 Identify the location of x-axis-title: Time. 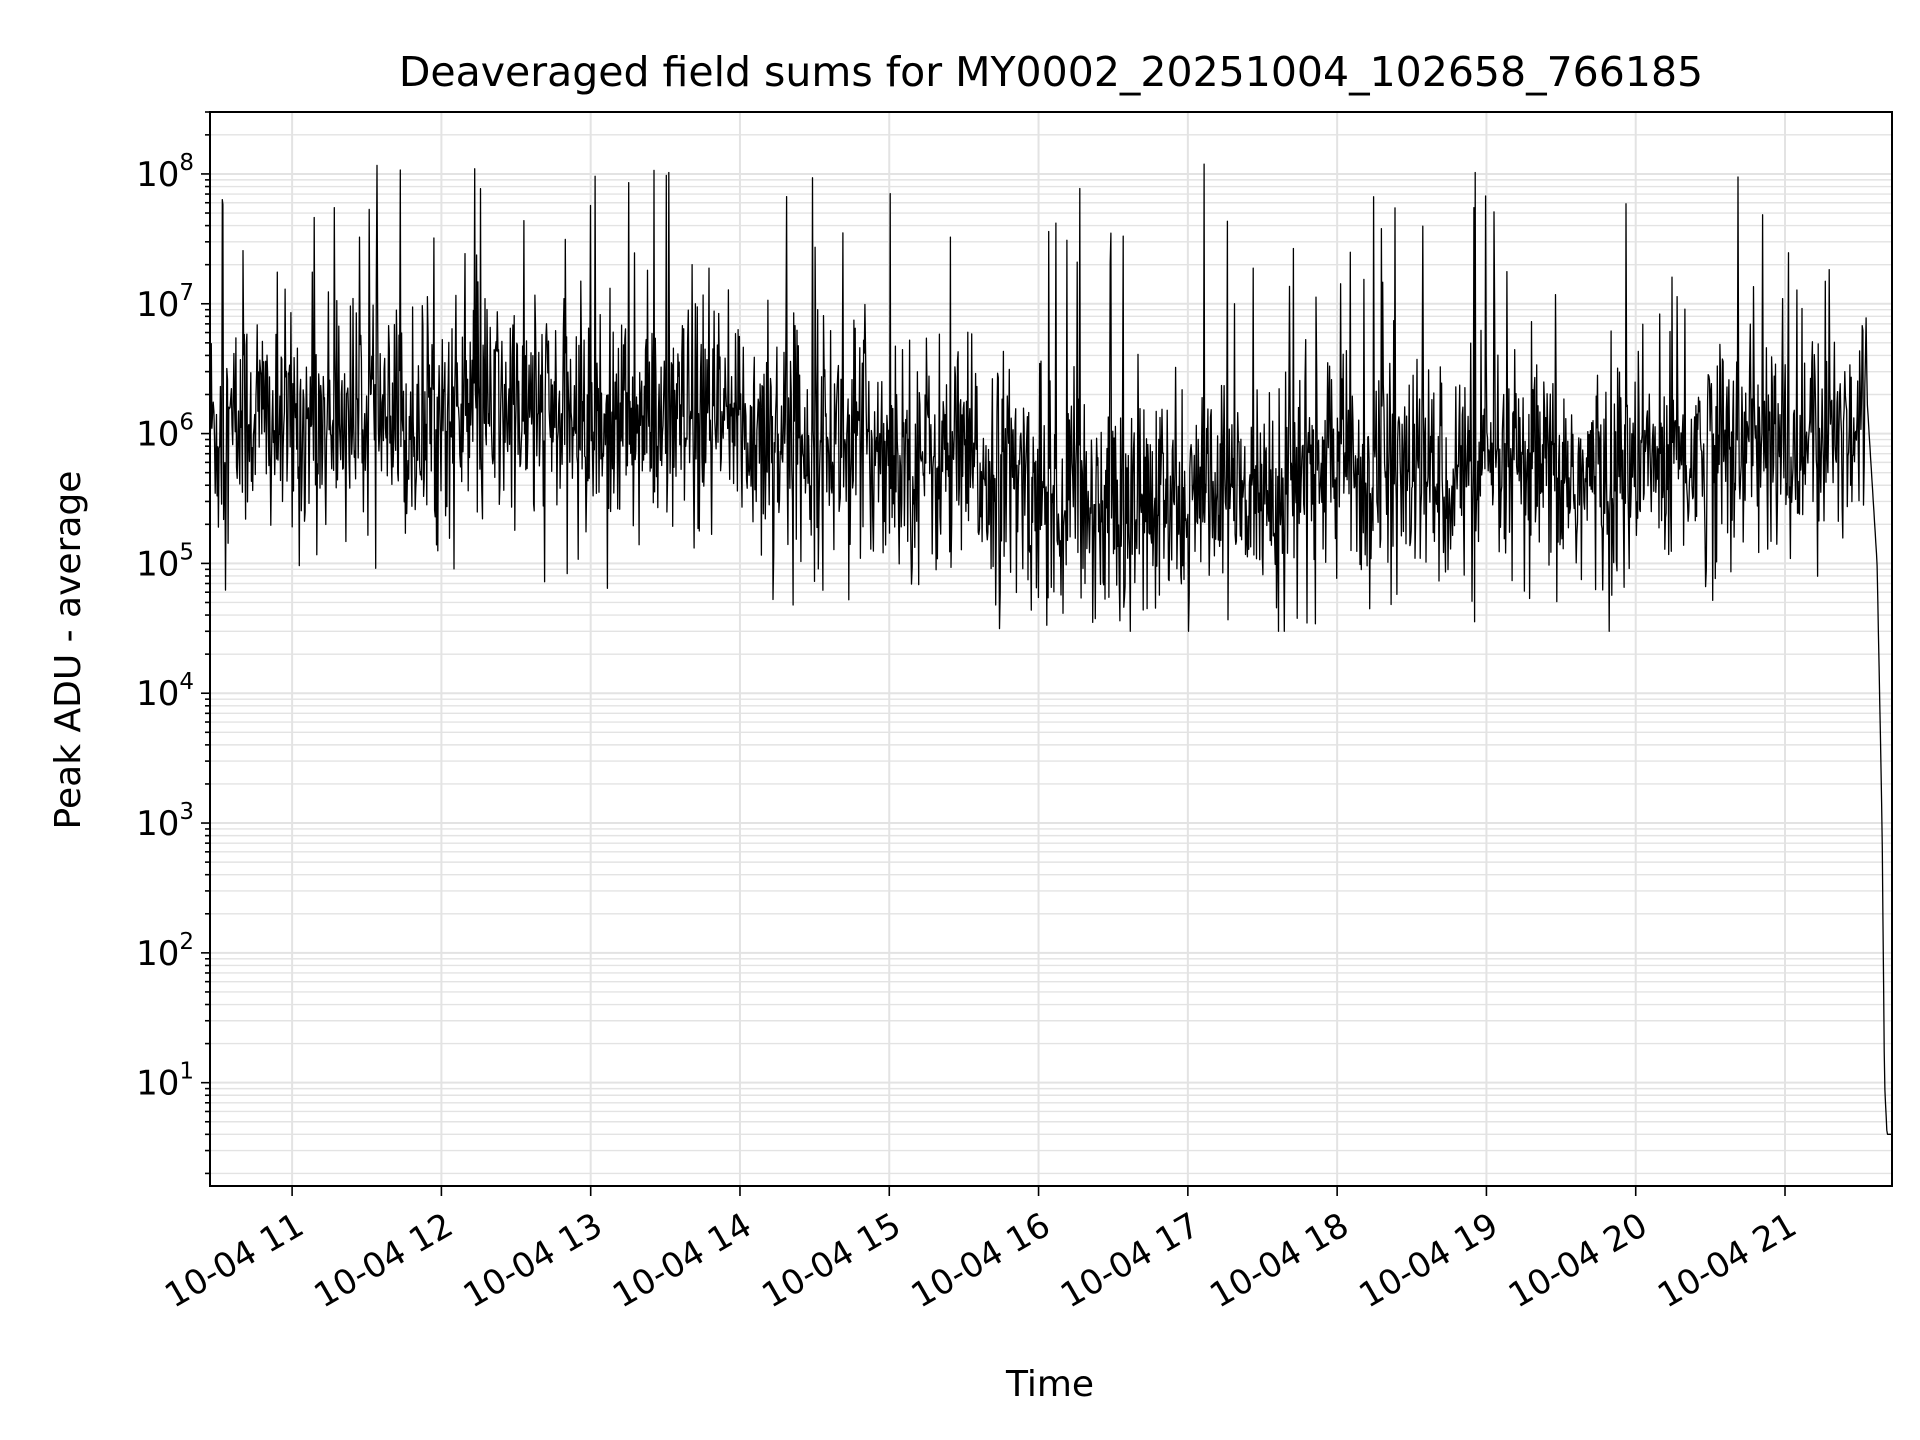
(1049, 1384).